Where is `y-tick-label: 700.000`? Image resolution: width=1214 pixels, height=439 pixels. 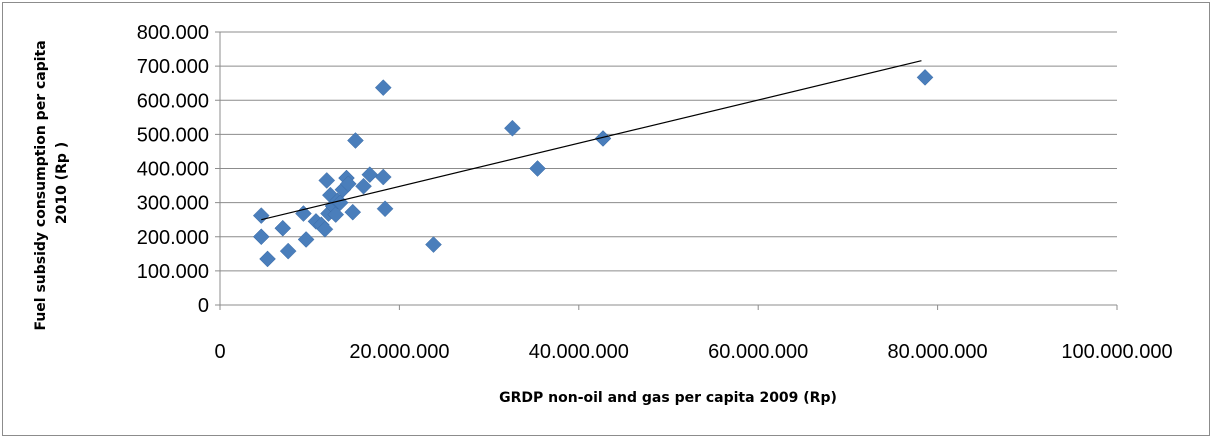
y-tick-label: 700.000 is located at coordinates (173, 67).